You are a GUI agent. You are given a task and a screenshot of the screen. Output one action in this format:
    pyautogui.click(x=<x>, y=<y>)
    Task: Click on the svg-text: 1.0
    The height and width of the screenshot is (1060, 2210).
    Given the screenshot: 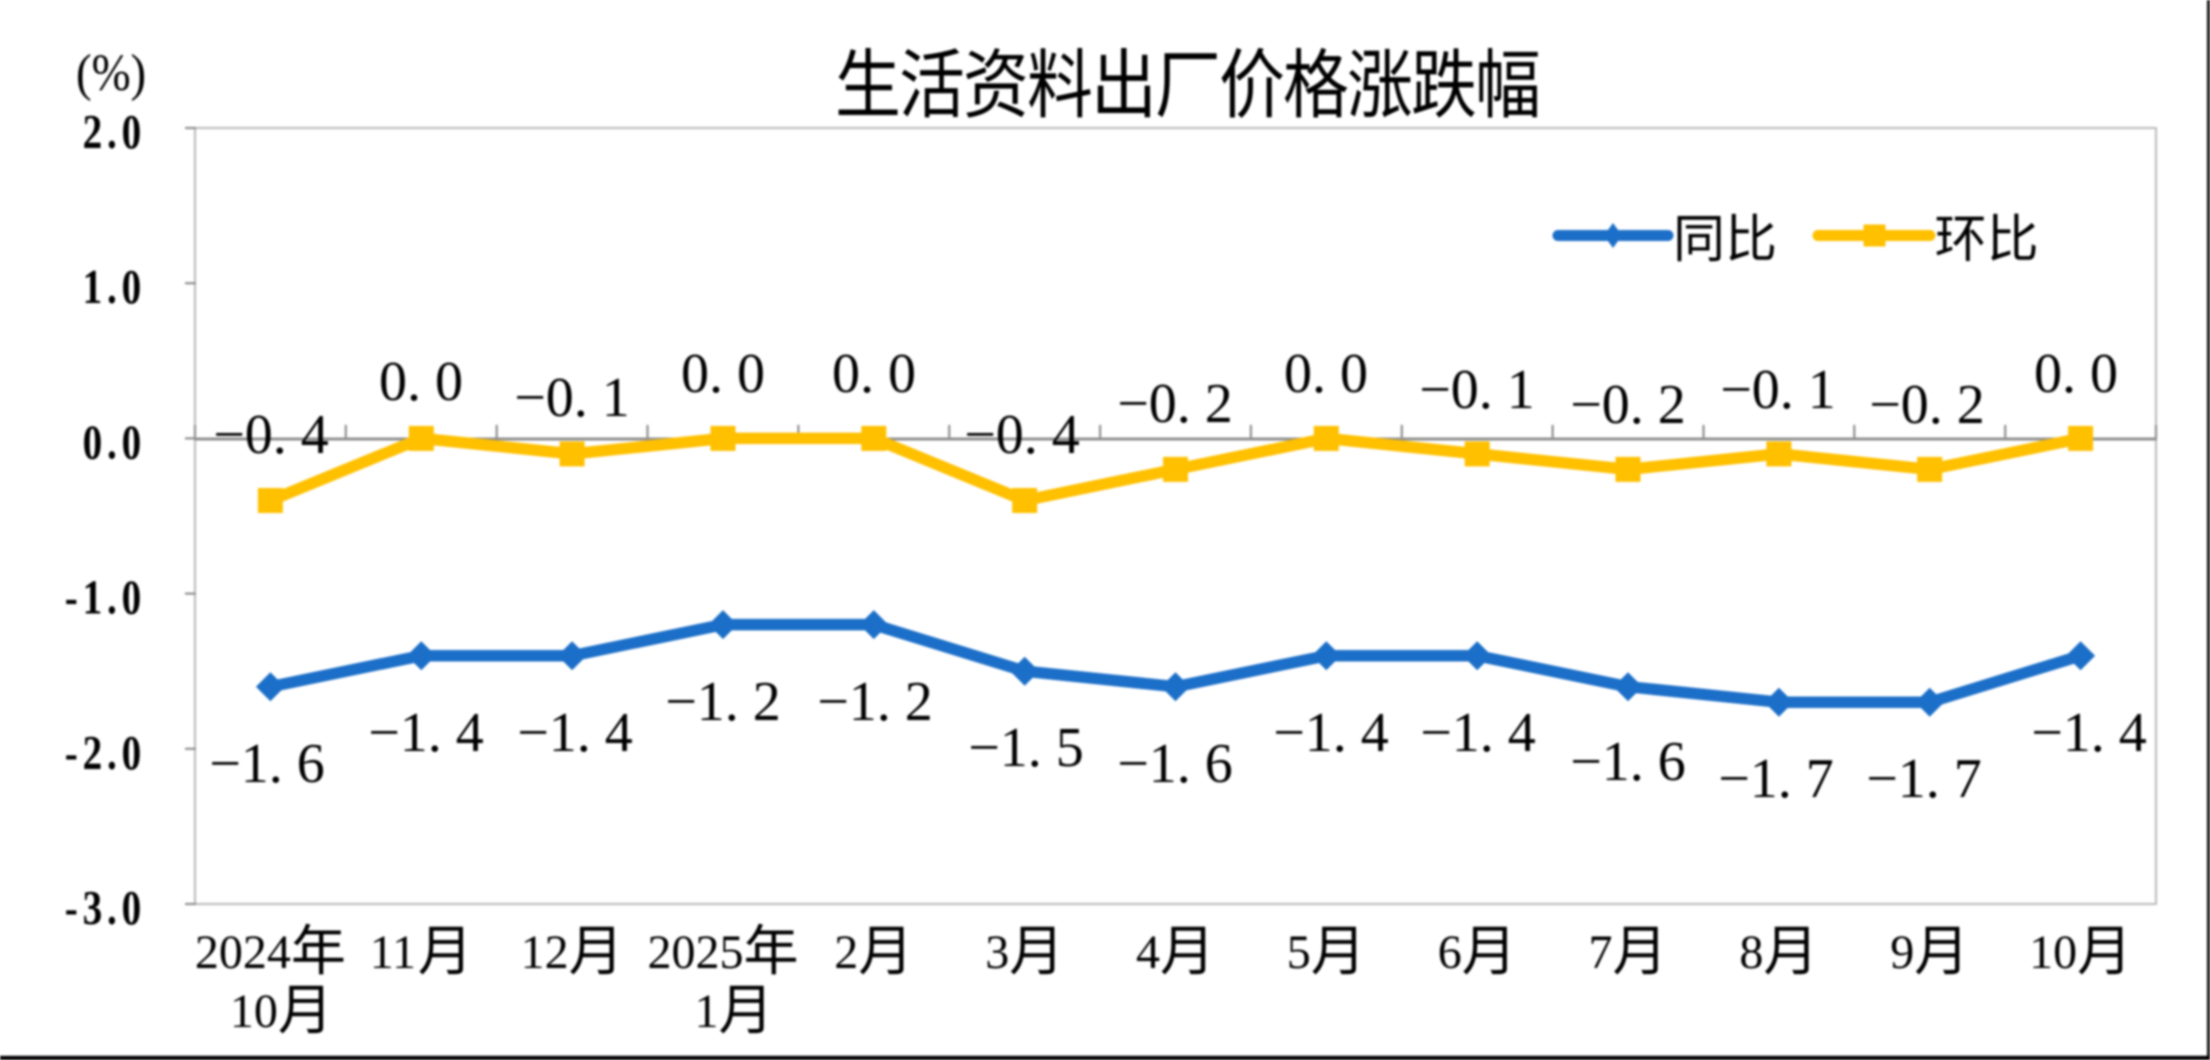 What is the action you would take?
    pyautogui.click(x=114, y=286)
    